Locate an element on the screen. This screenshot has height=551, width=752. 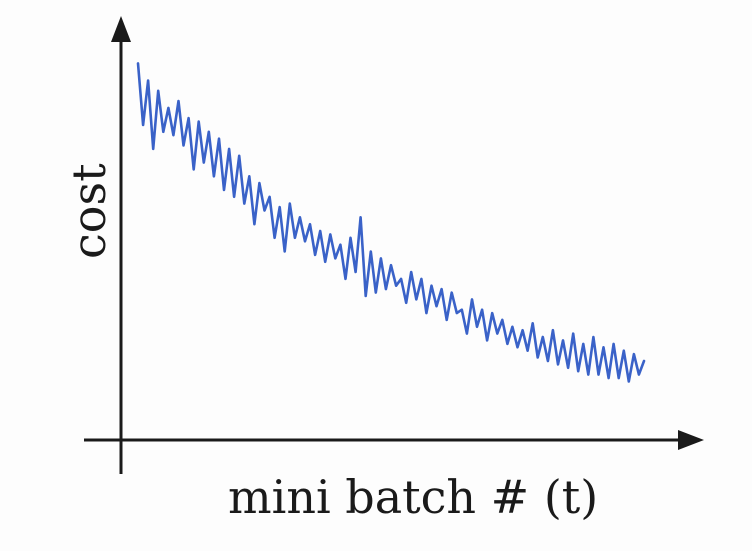
x-axis-label: mini batch # (t) is located at coordinates (413, 497).